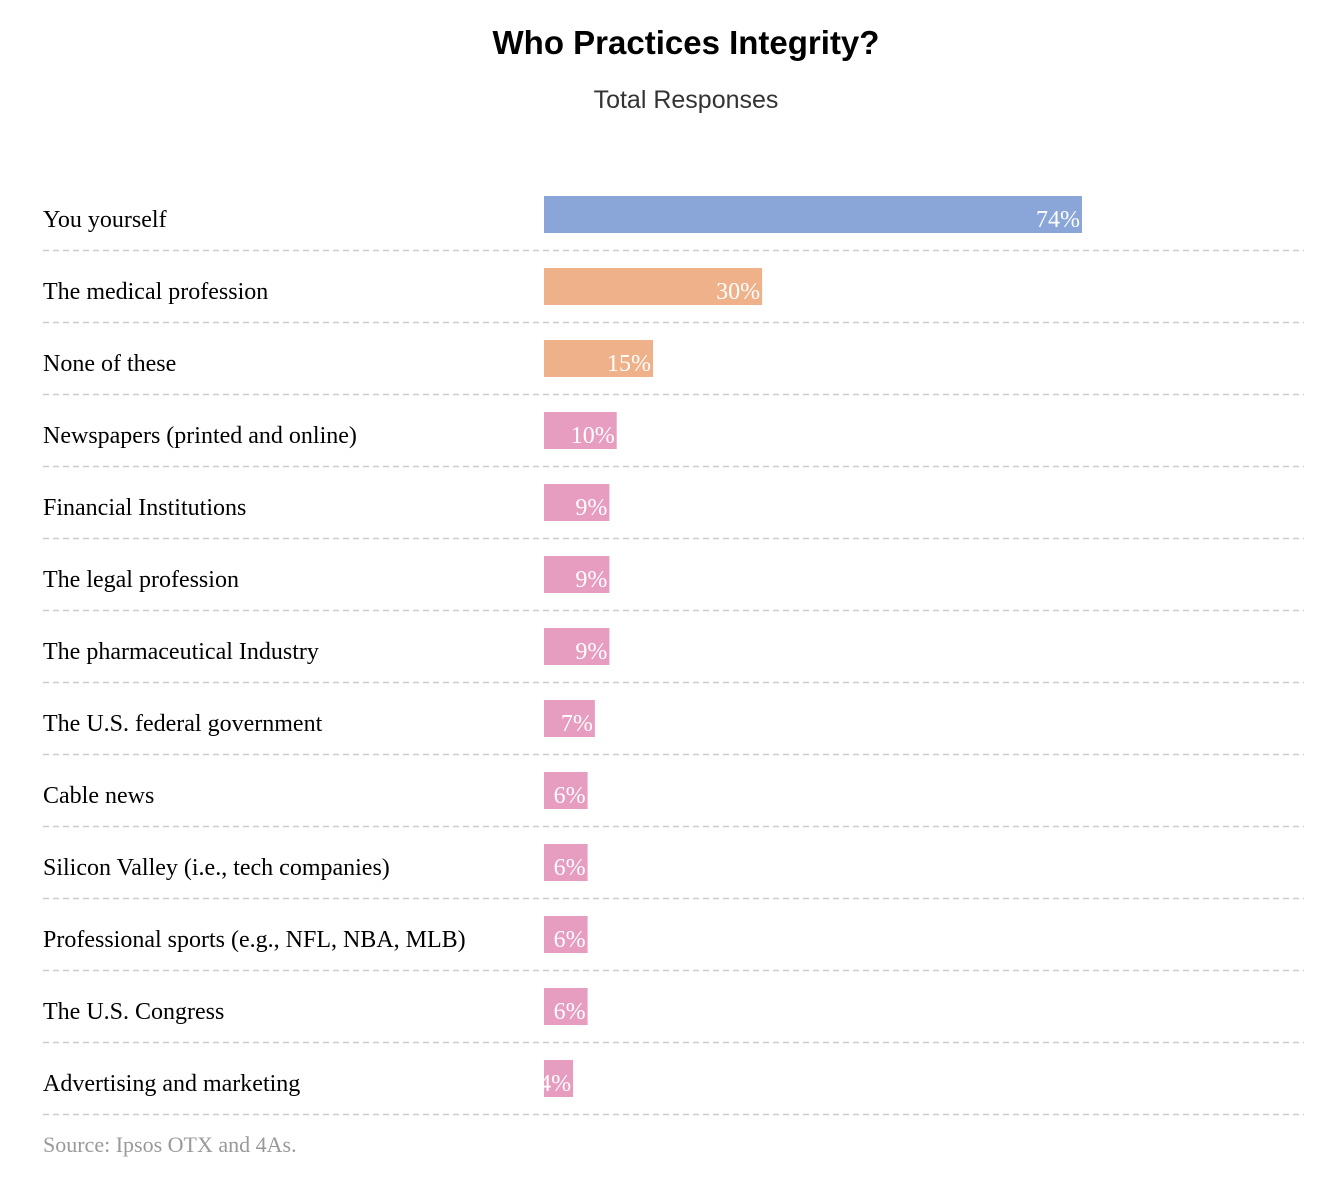 This screenshot has width=1344, height=1184. Describe the element at coordinates (673, 656) in the screenshot. I see `bar-row: The pharmaceutical Industry 9%` at that location.